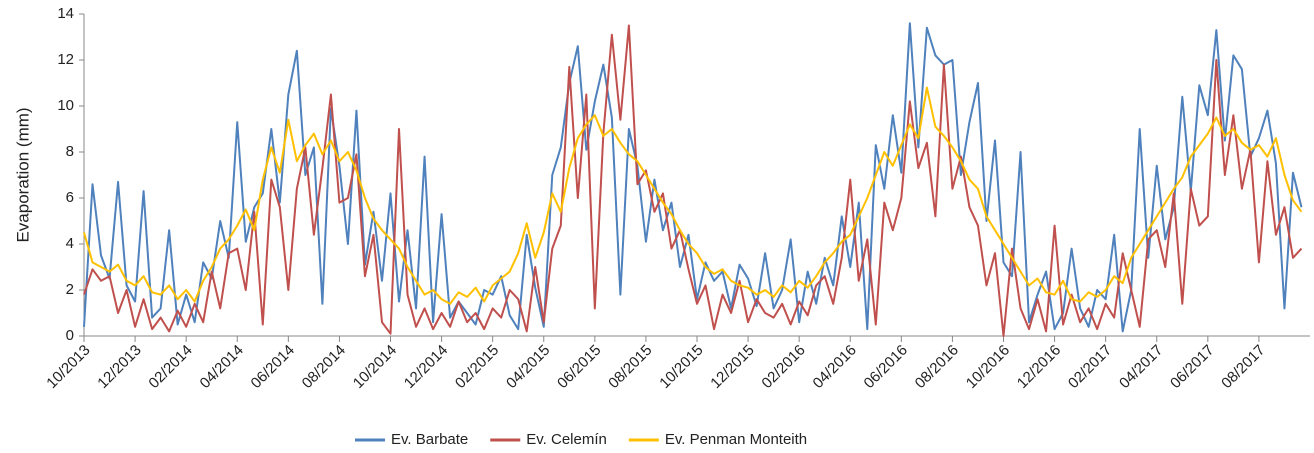 The image size is (1314, 453). I want to click on x-tick-label: 12/2014, so click(426, 367).